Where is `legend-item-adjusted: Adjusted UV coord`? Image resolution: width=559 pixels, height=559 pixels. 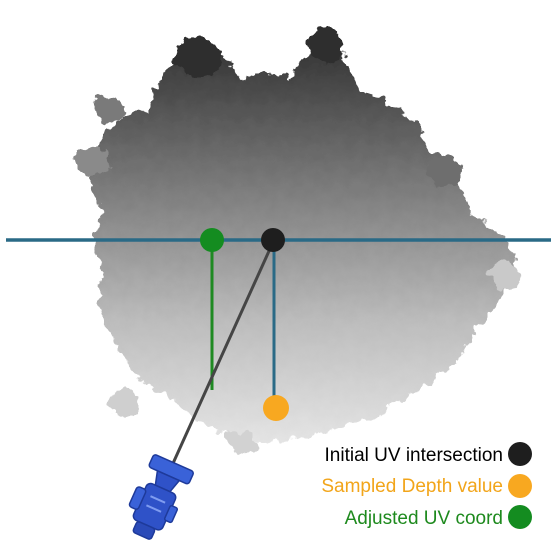
legend-item-adjusted: Adjusted UV coord is located at coordinates (438, 517).